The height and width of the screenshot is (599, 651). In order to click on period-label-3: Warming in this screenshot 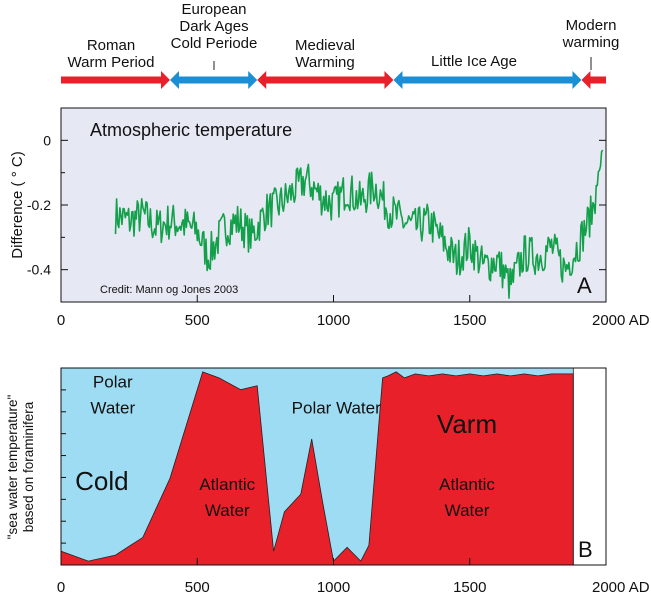, I will do `click(324, 62)`.